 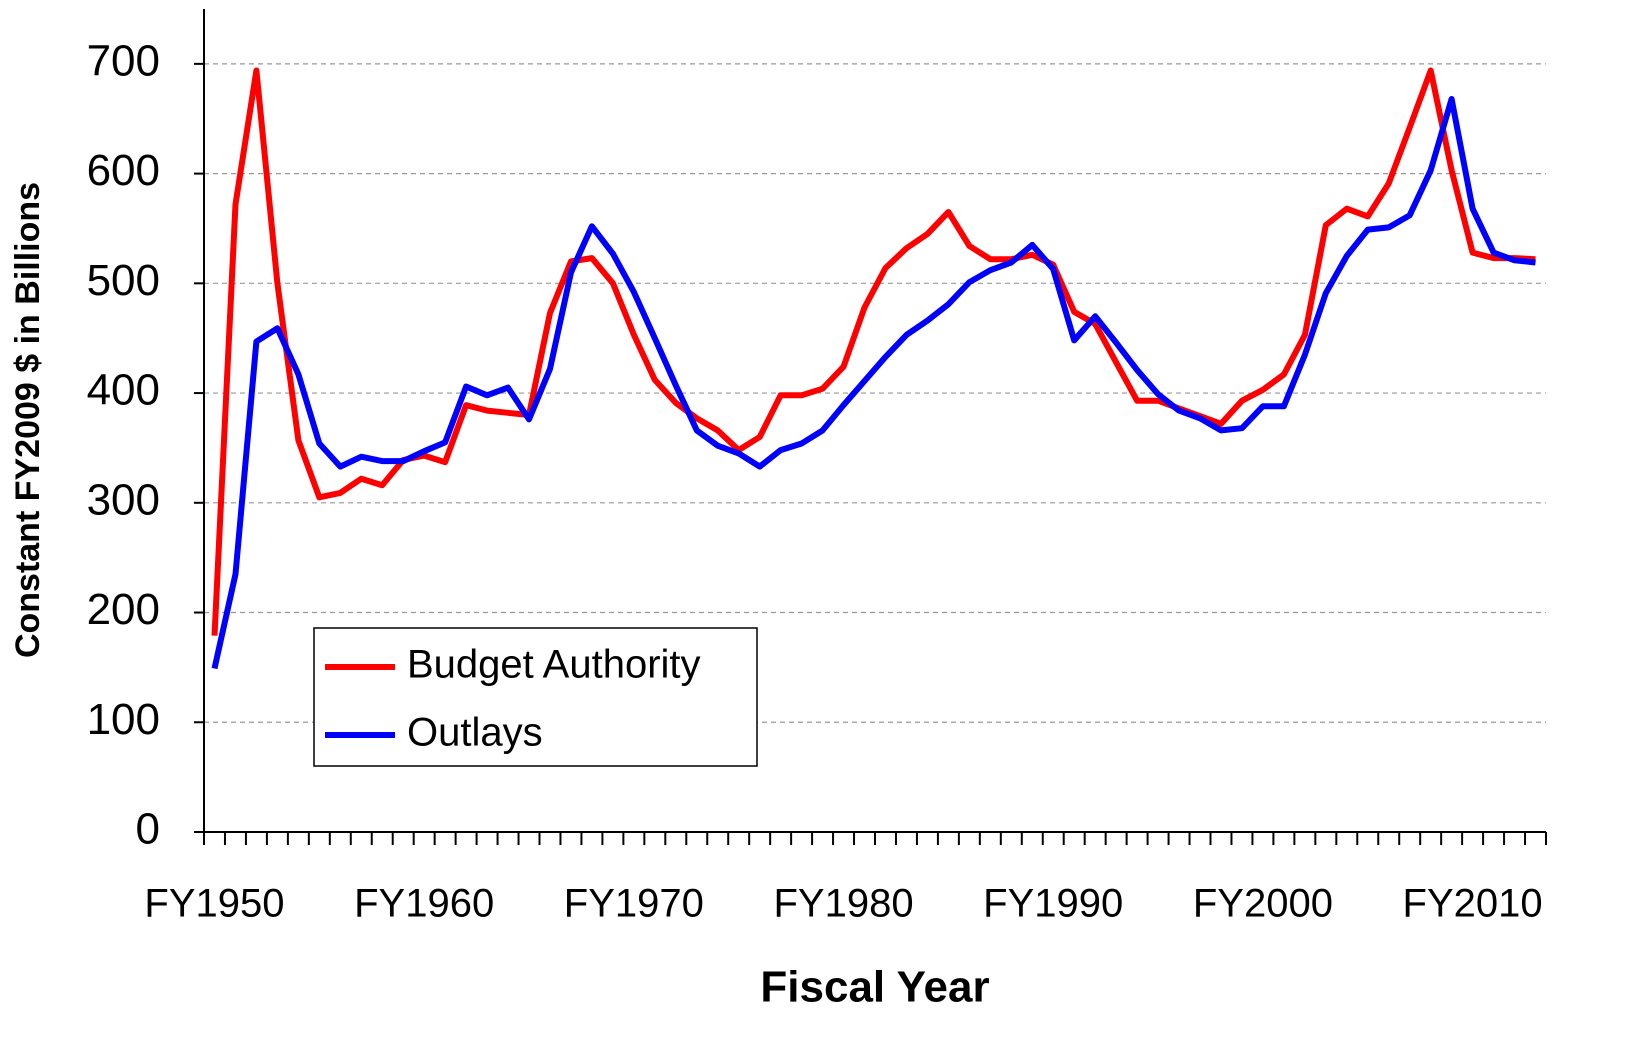 What do you see at coordinates (634, 904) in the screenshot?
I see `x-tick-label: FY1970` at bounding box center [634, 904].